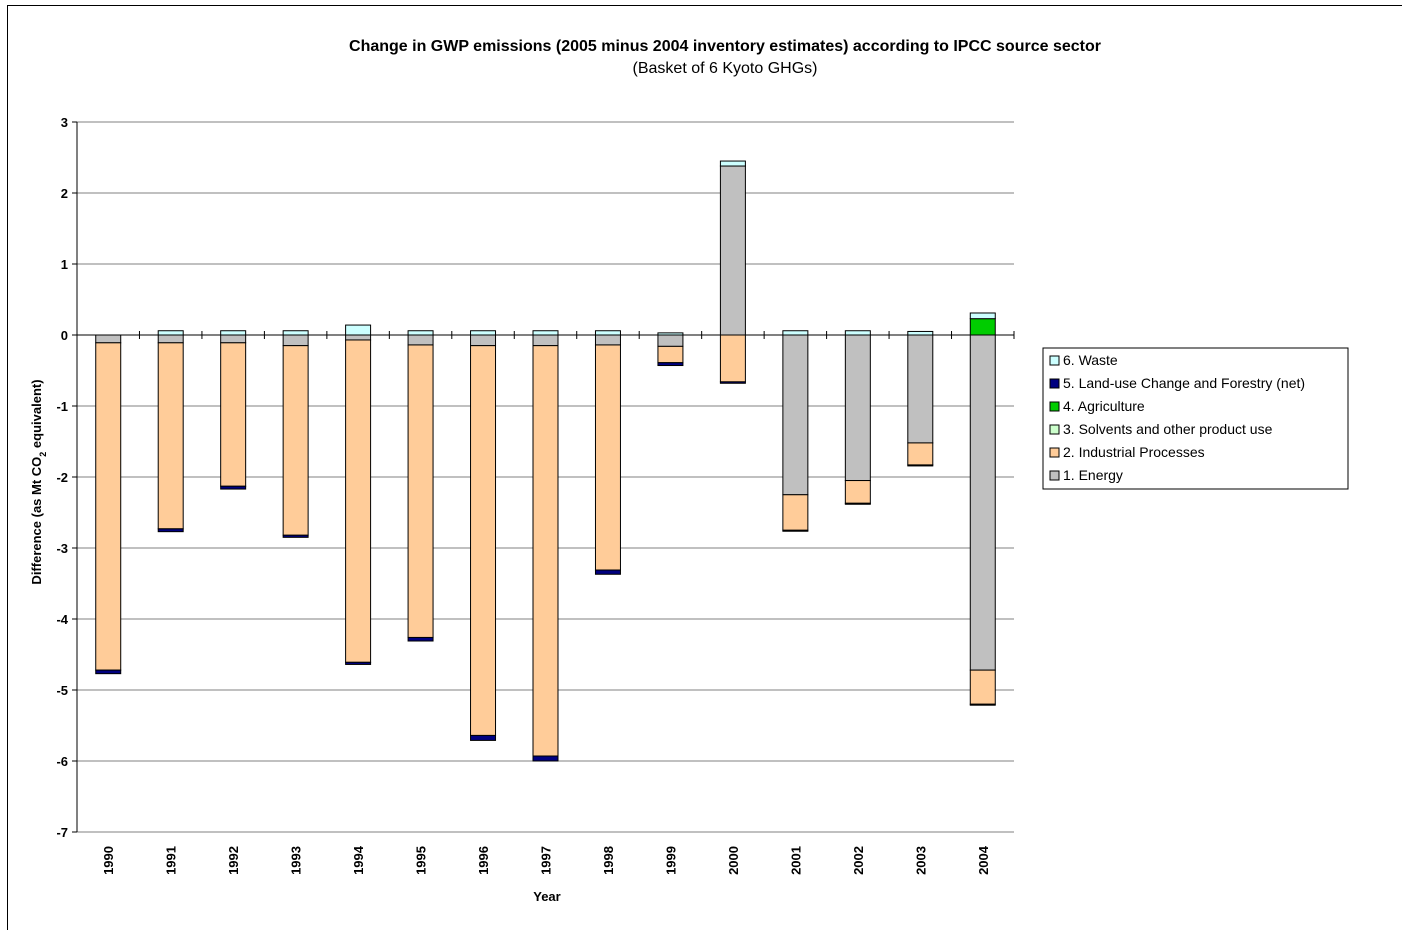 The height and width of the screenshot is (930, 1405). I want to click on y-tick-label: 2, so click(64, 193).